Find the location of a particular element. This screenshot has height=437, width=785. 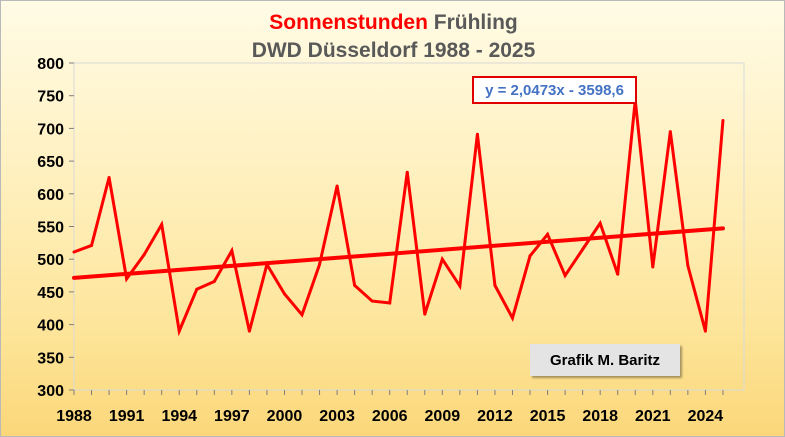

y-tick-label: 750 is located at coordinates (50, 97).